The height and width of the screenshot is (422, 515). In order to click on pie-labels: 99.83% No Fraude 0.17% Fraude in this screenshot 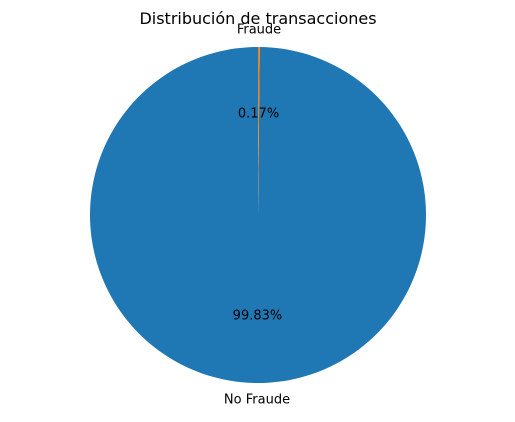, I will do `click(257, 215)`.